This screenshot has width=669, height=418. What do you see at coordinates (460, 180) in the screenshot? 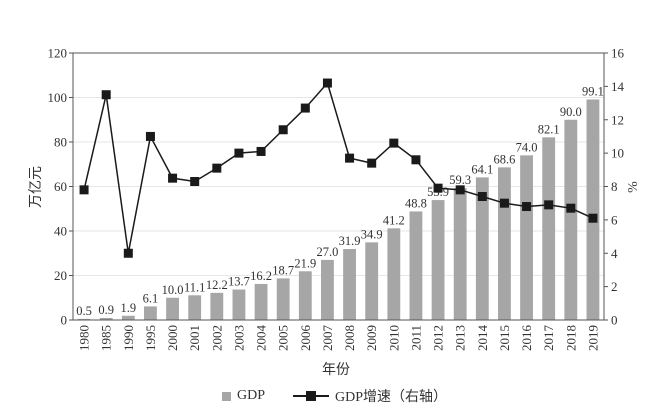
I see `gdp-data-label: 59.3` at bounding box center [460, 180].